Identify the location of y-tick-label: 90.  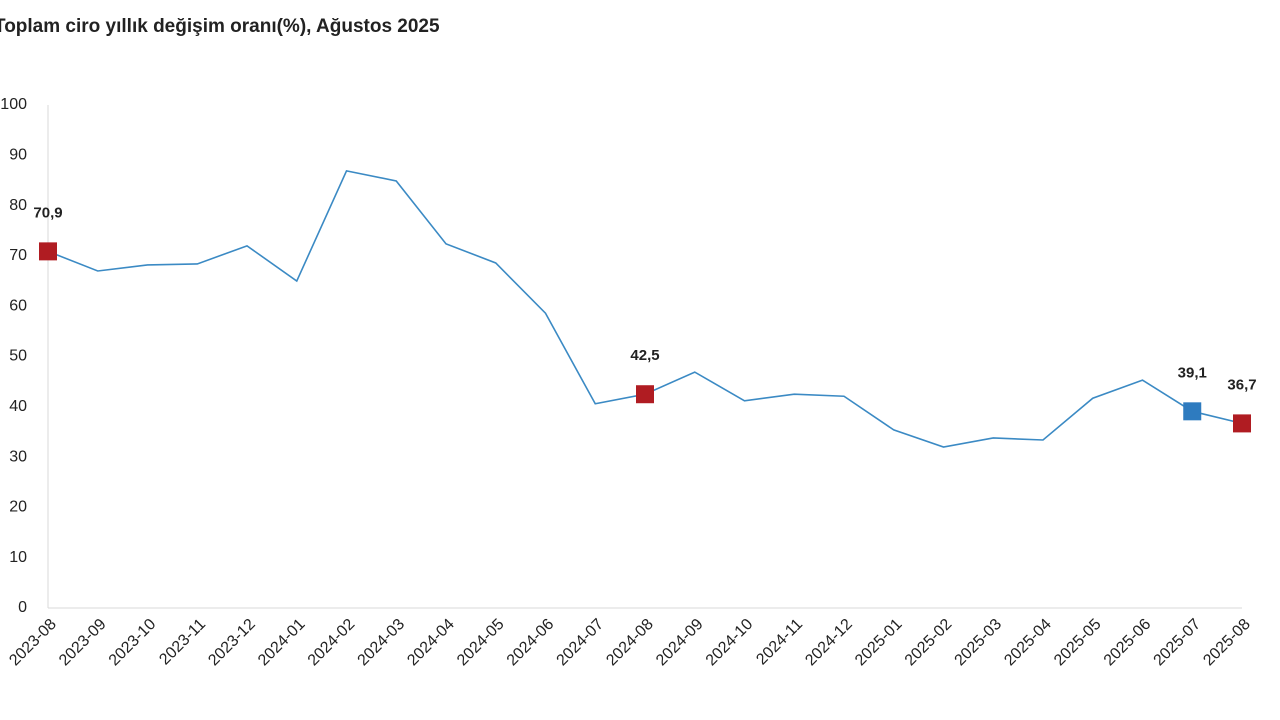
(18, 155).